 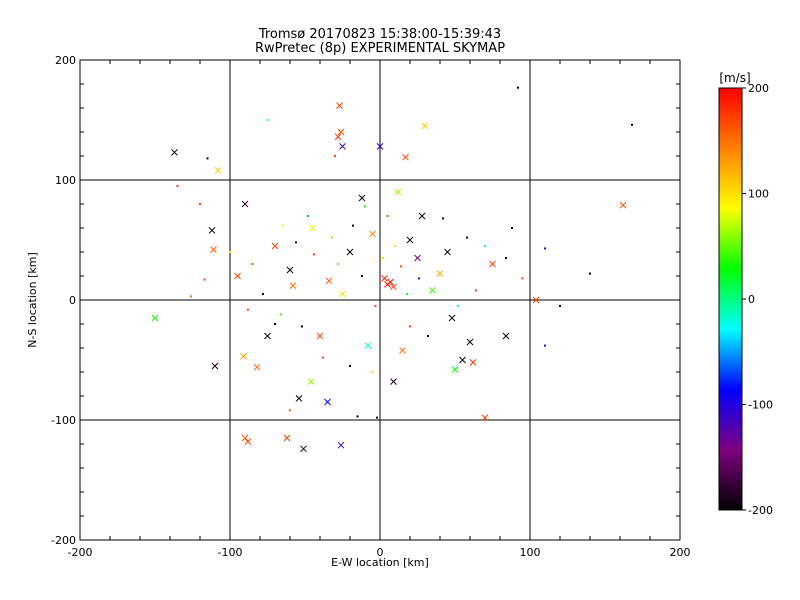 What do you see at coordinates (734, 78) in the screenshot?
I see `colorbar-label: [m/s]` at bounding box center [734, 78].